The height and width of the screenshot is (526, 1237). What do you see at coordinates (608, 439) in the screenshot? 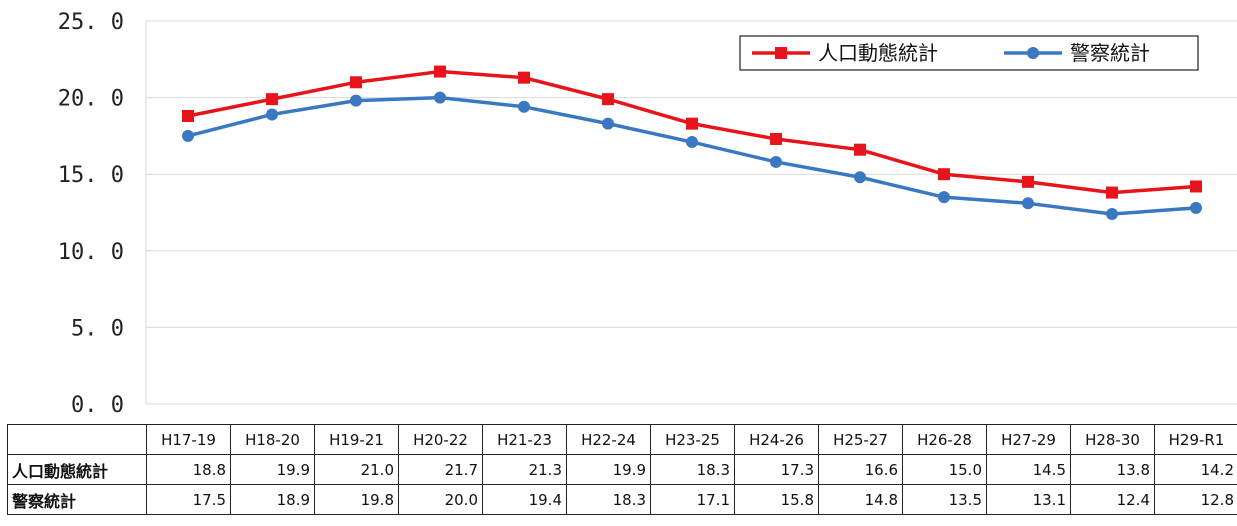
I see `table-header-cell: H22-24` at bounding box center [608, 439].